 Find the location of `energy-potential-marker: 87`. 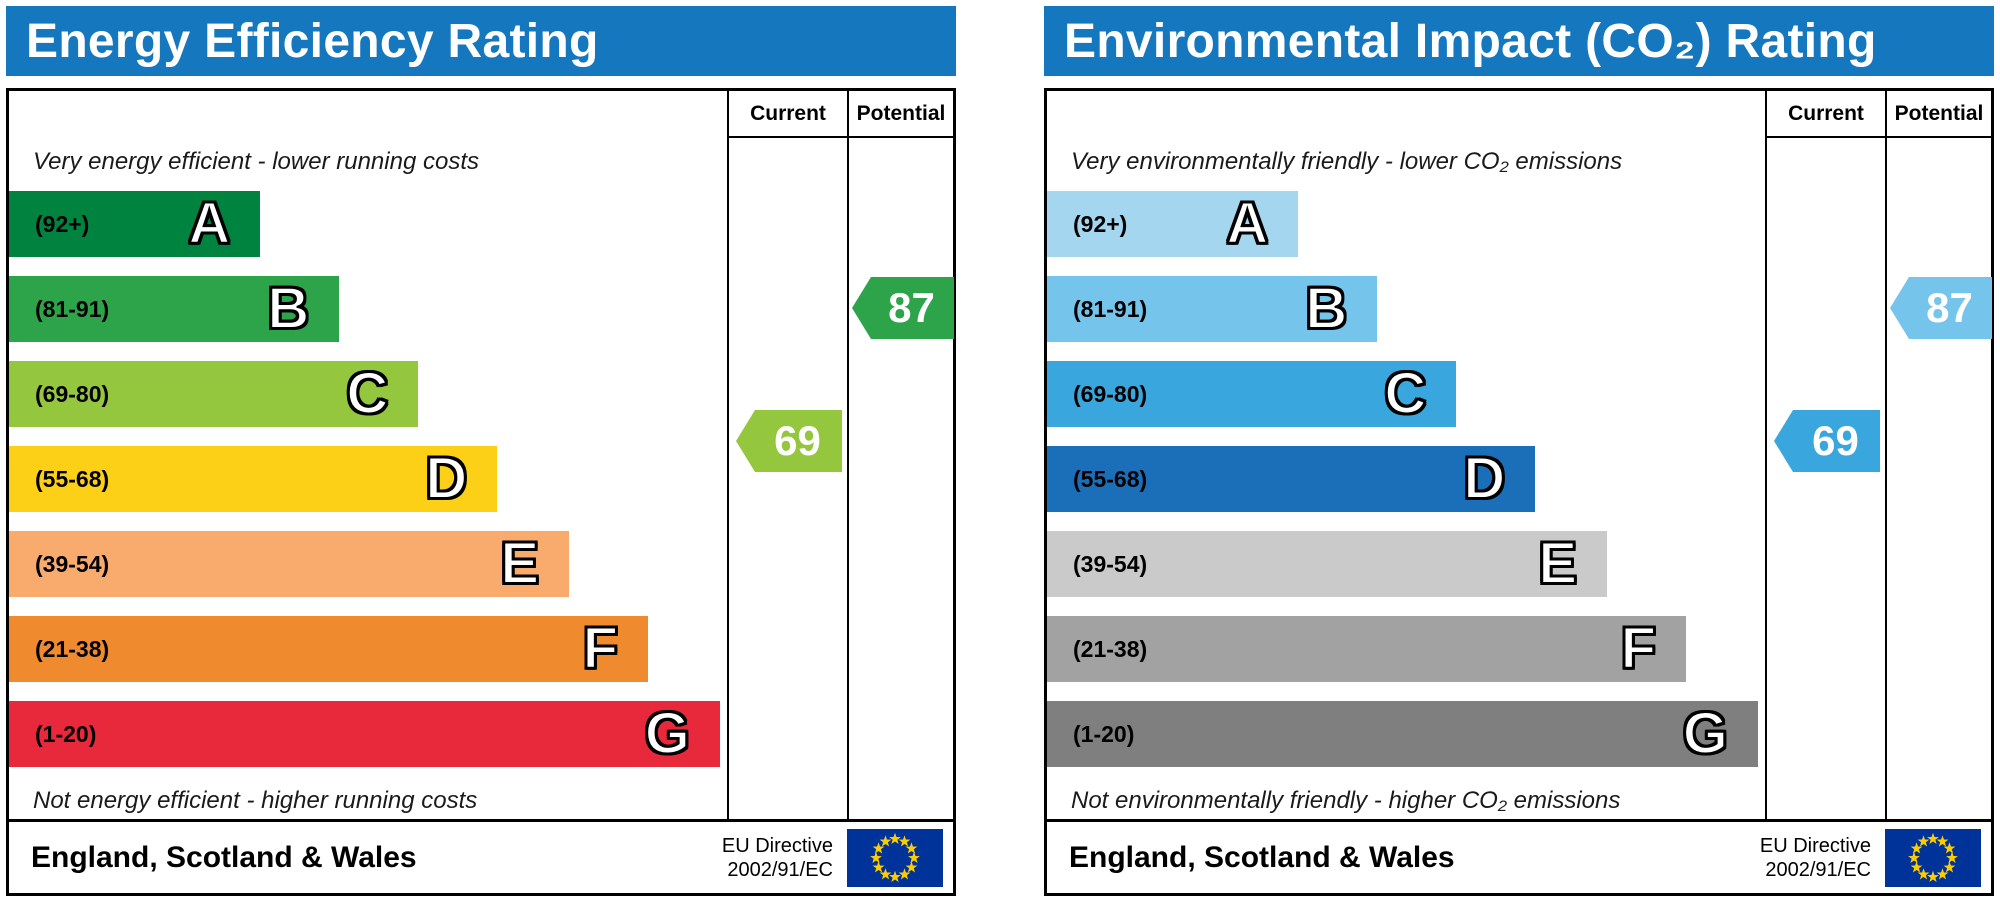

energy-potential-marker: 87 is located at coordinates (903, 308).